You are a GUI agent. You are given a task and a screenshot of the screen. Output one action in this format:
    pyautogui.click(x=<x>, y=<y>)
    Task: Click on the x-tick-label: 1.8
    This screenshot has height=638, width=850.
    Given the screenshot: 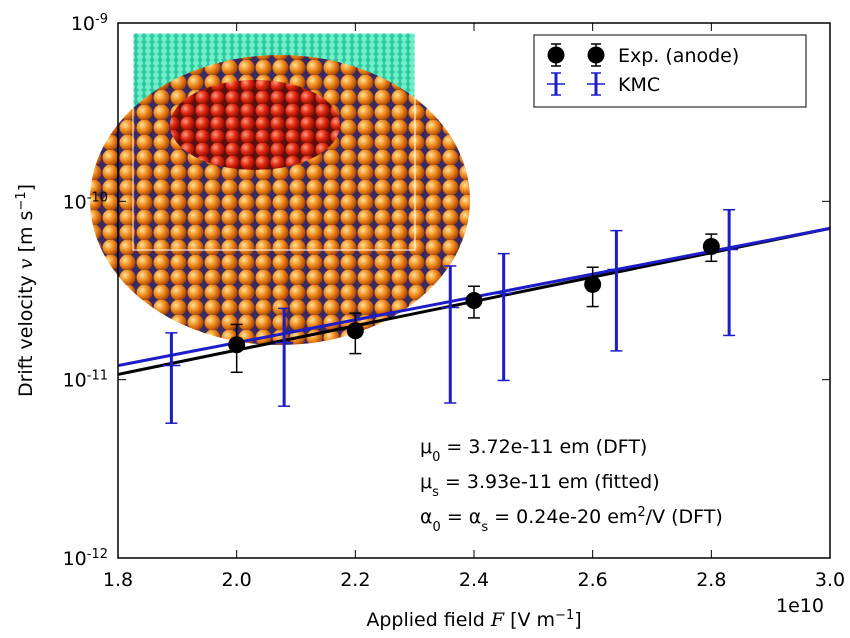 What is the action you would take?
    pyautogui.click(x=118, y=580)
    